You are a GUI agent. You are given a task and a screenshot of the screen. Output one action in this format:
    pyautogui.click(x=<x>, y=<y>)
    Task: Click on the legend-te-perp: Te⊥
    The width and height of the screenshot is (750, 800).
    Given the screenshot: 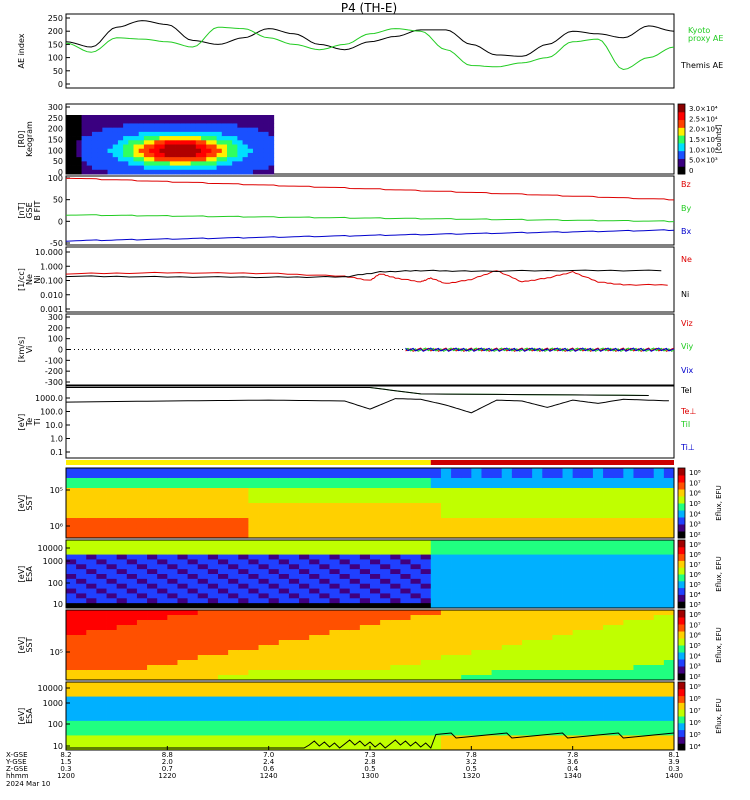 What is the action you would take?
    pyautogui.click(x=688, y=411)
    